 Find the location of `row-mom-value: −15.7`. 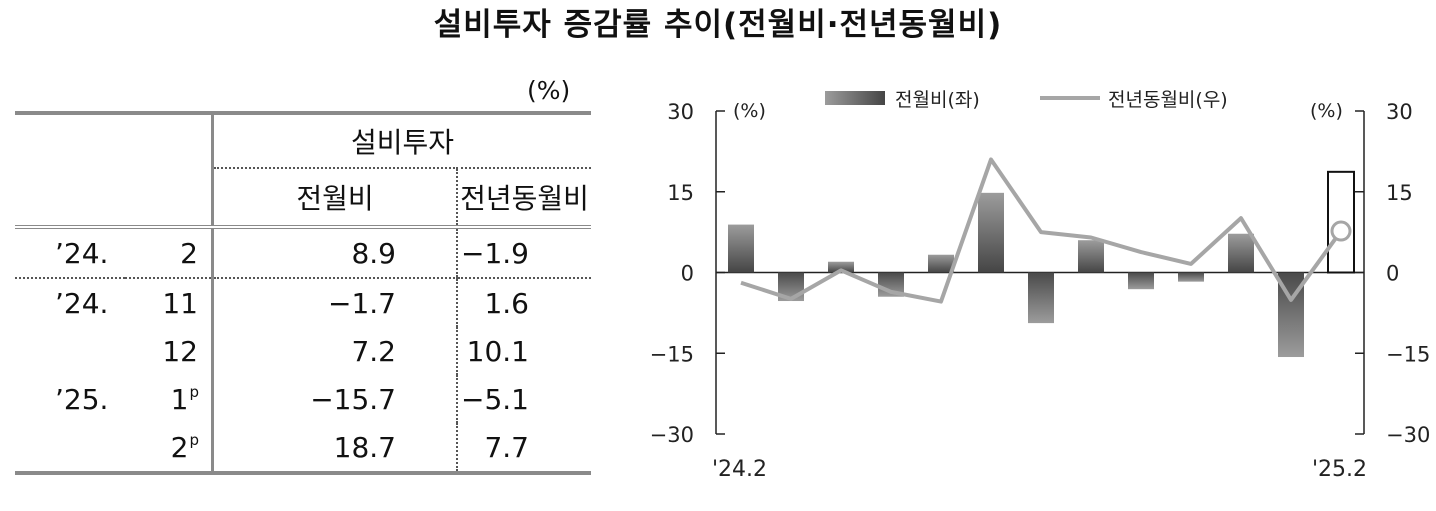

row-mom-value: −15.7 is located at coordinates (334, 399).